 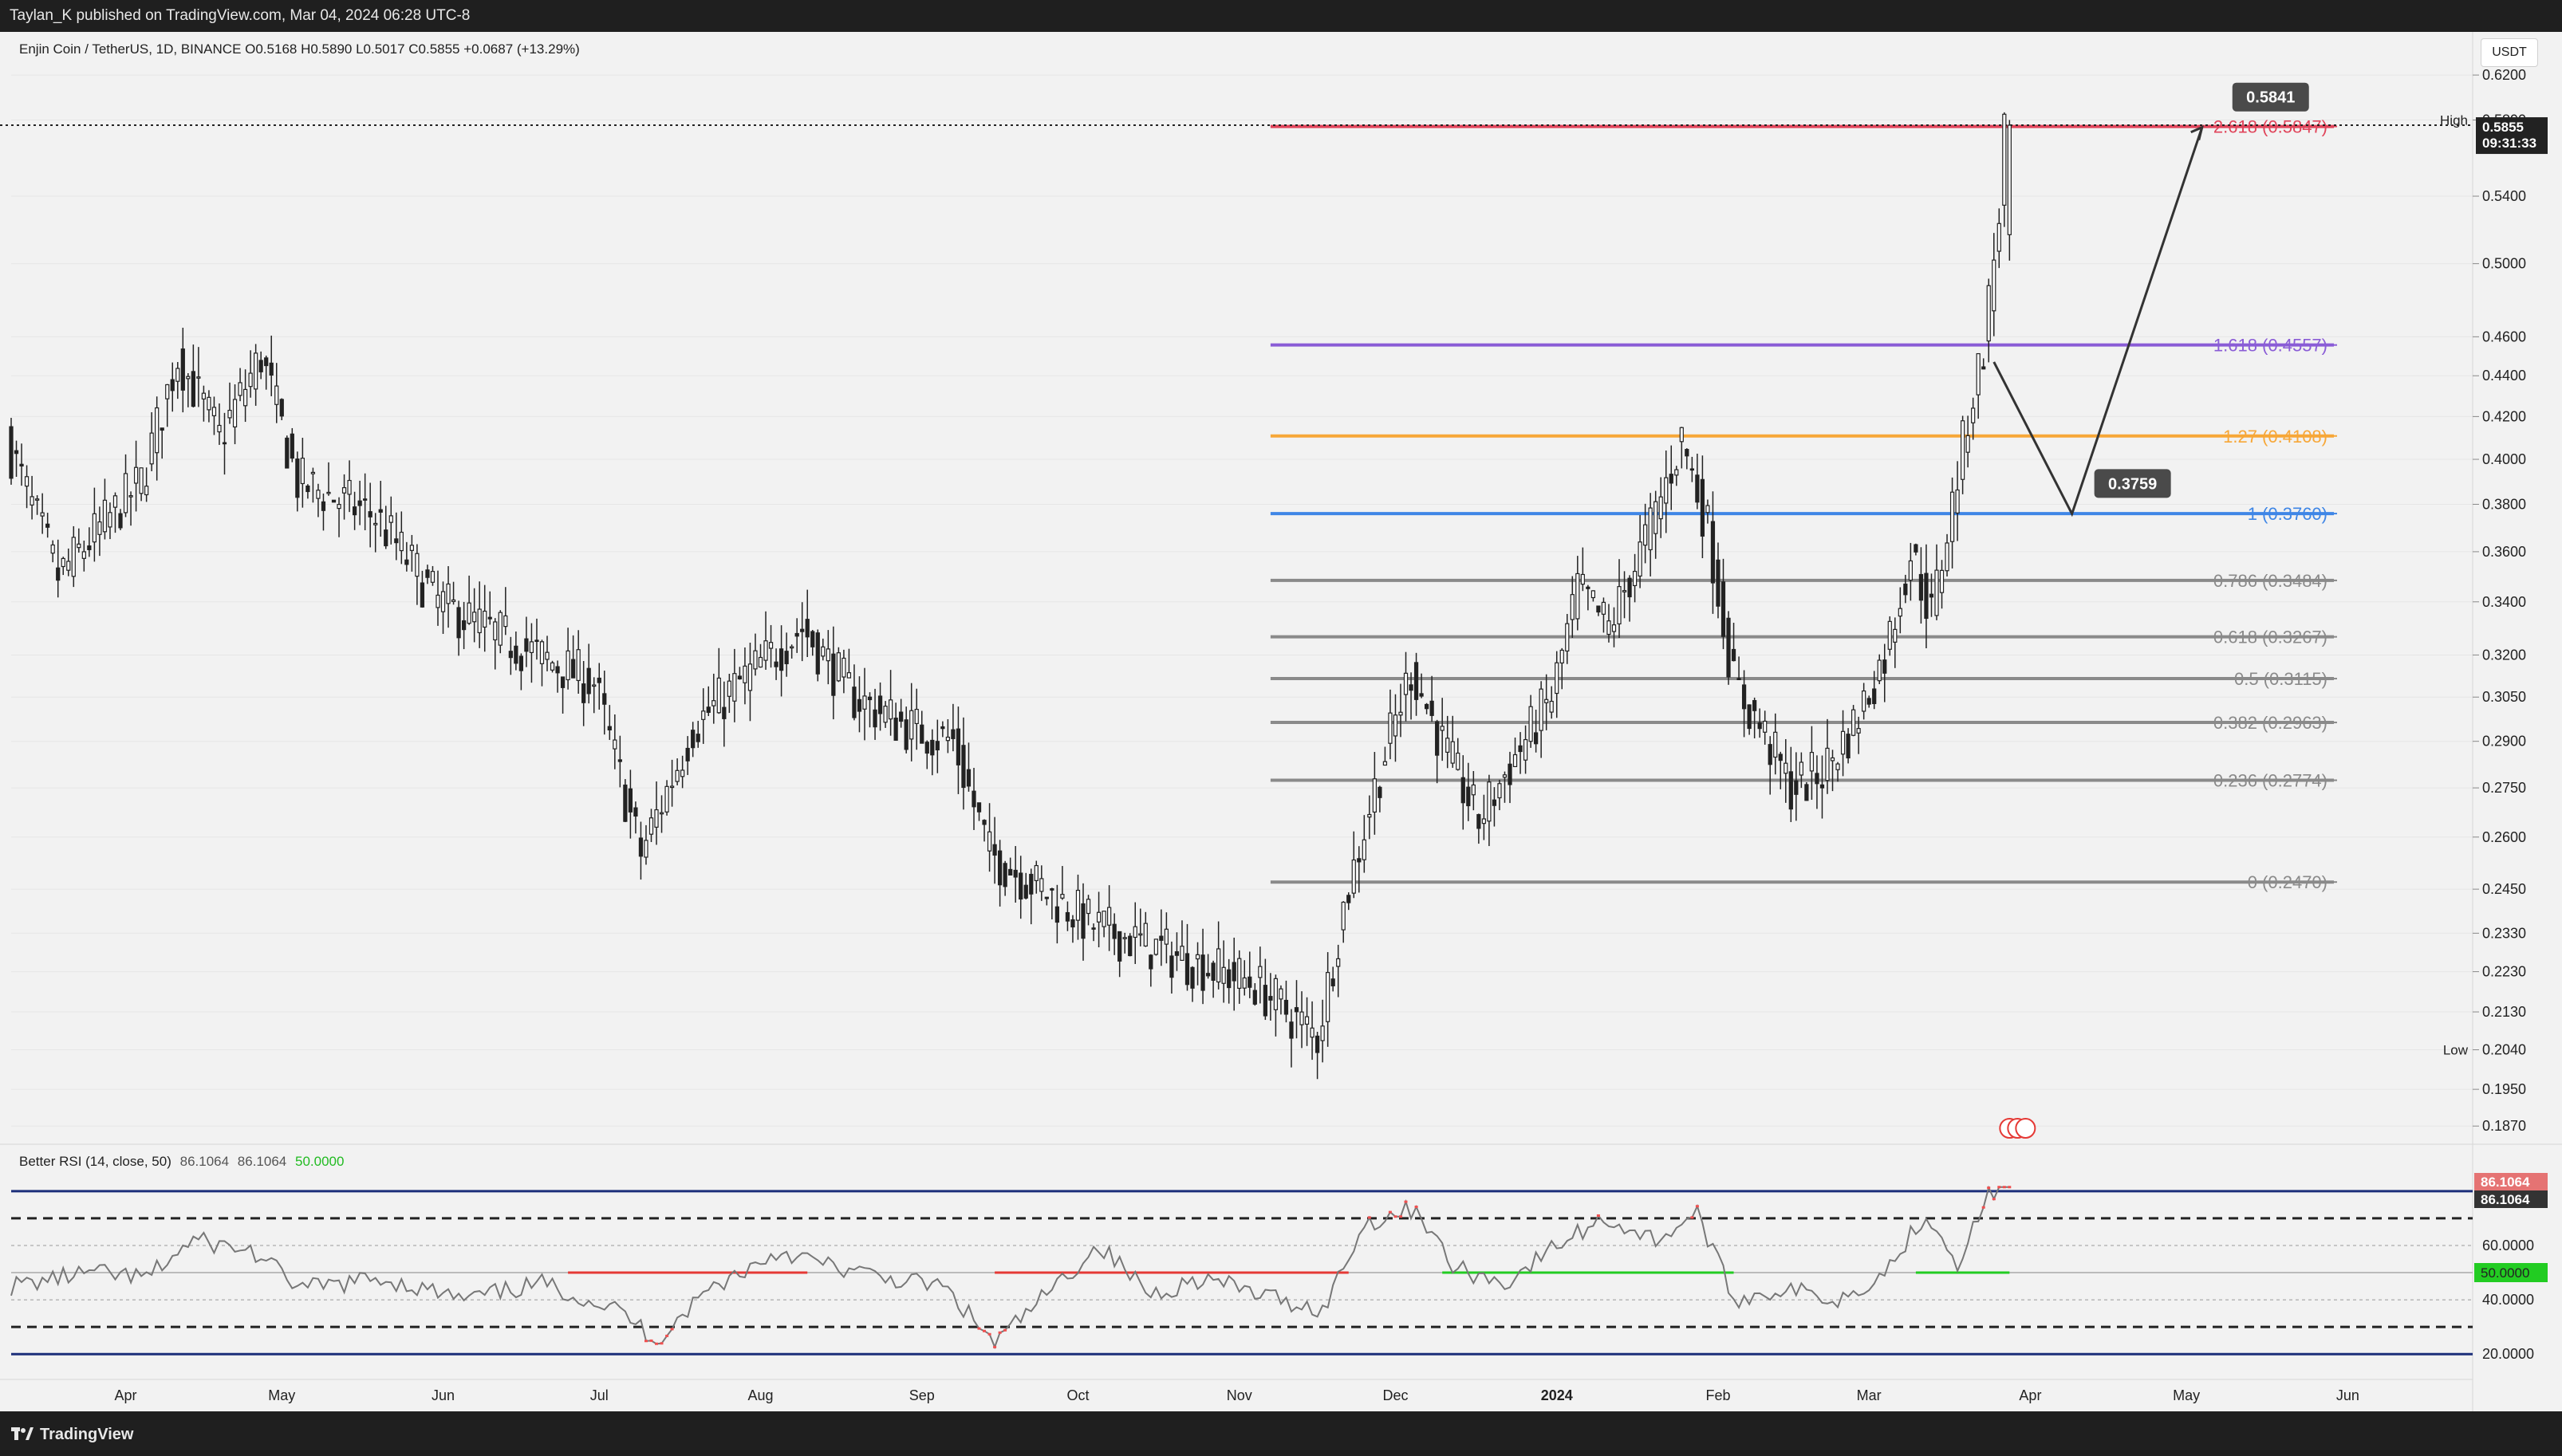 What do you see at coordinates (599, 1395) in the screenshot?
I see `time-axis-label: Jul` at bounding box center [599, 1395].